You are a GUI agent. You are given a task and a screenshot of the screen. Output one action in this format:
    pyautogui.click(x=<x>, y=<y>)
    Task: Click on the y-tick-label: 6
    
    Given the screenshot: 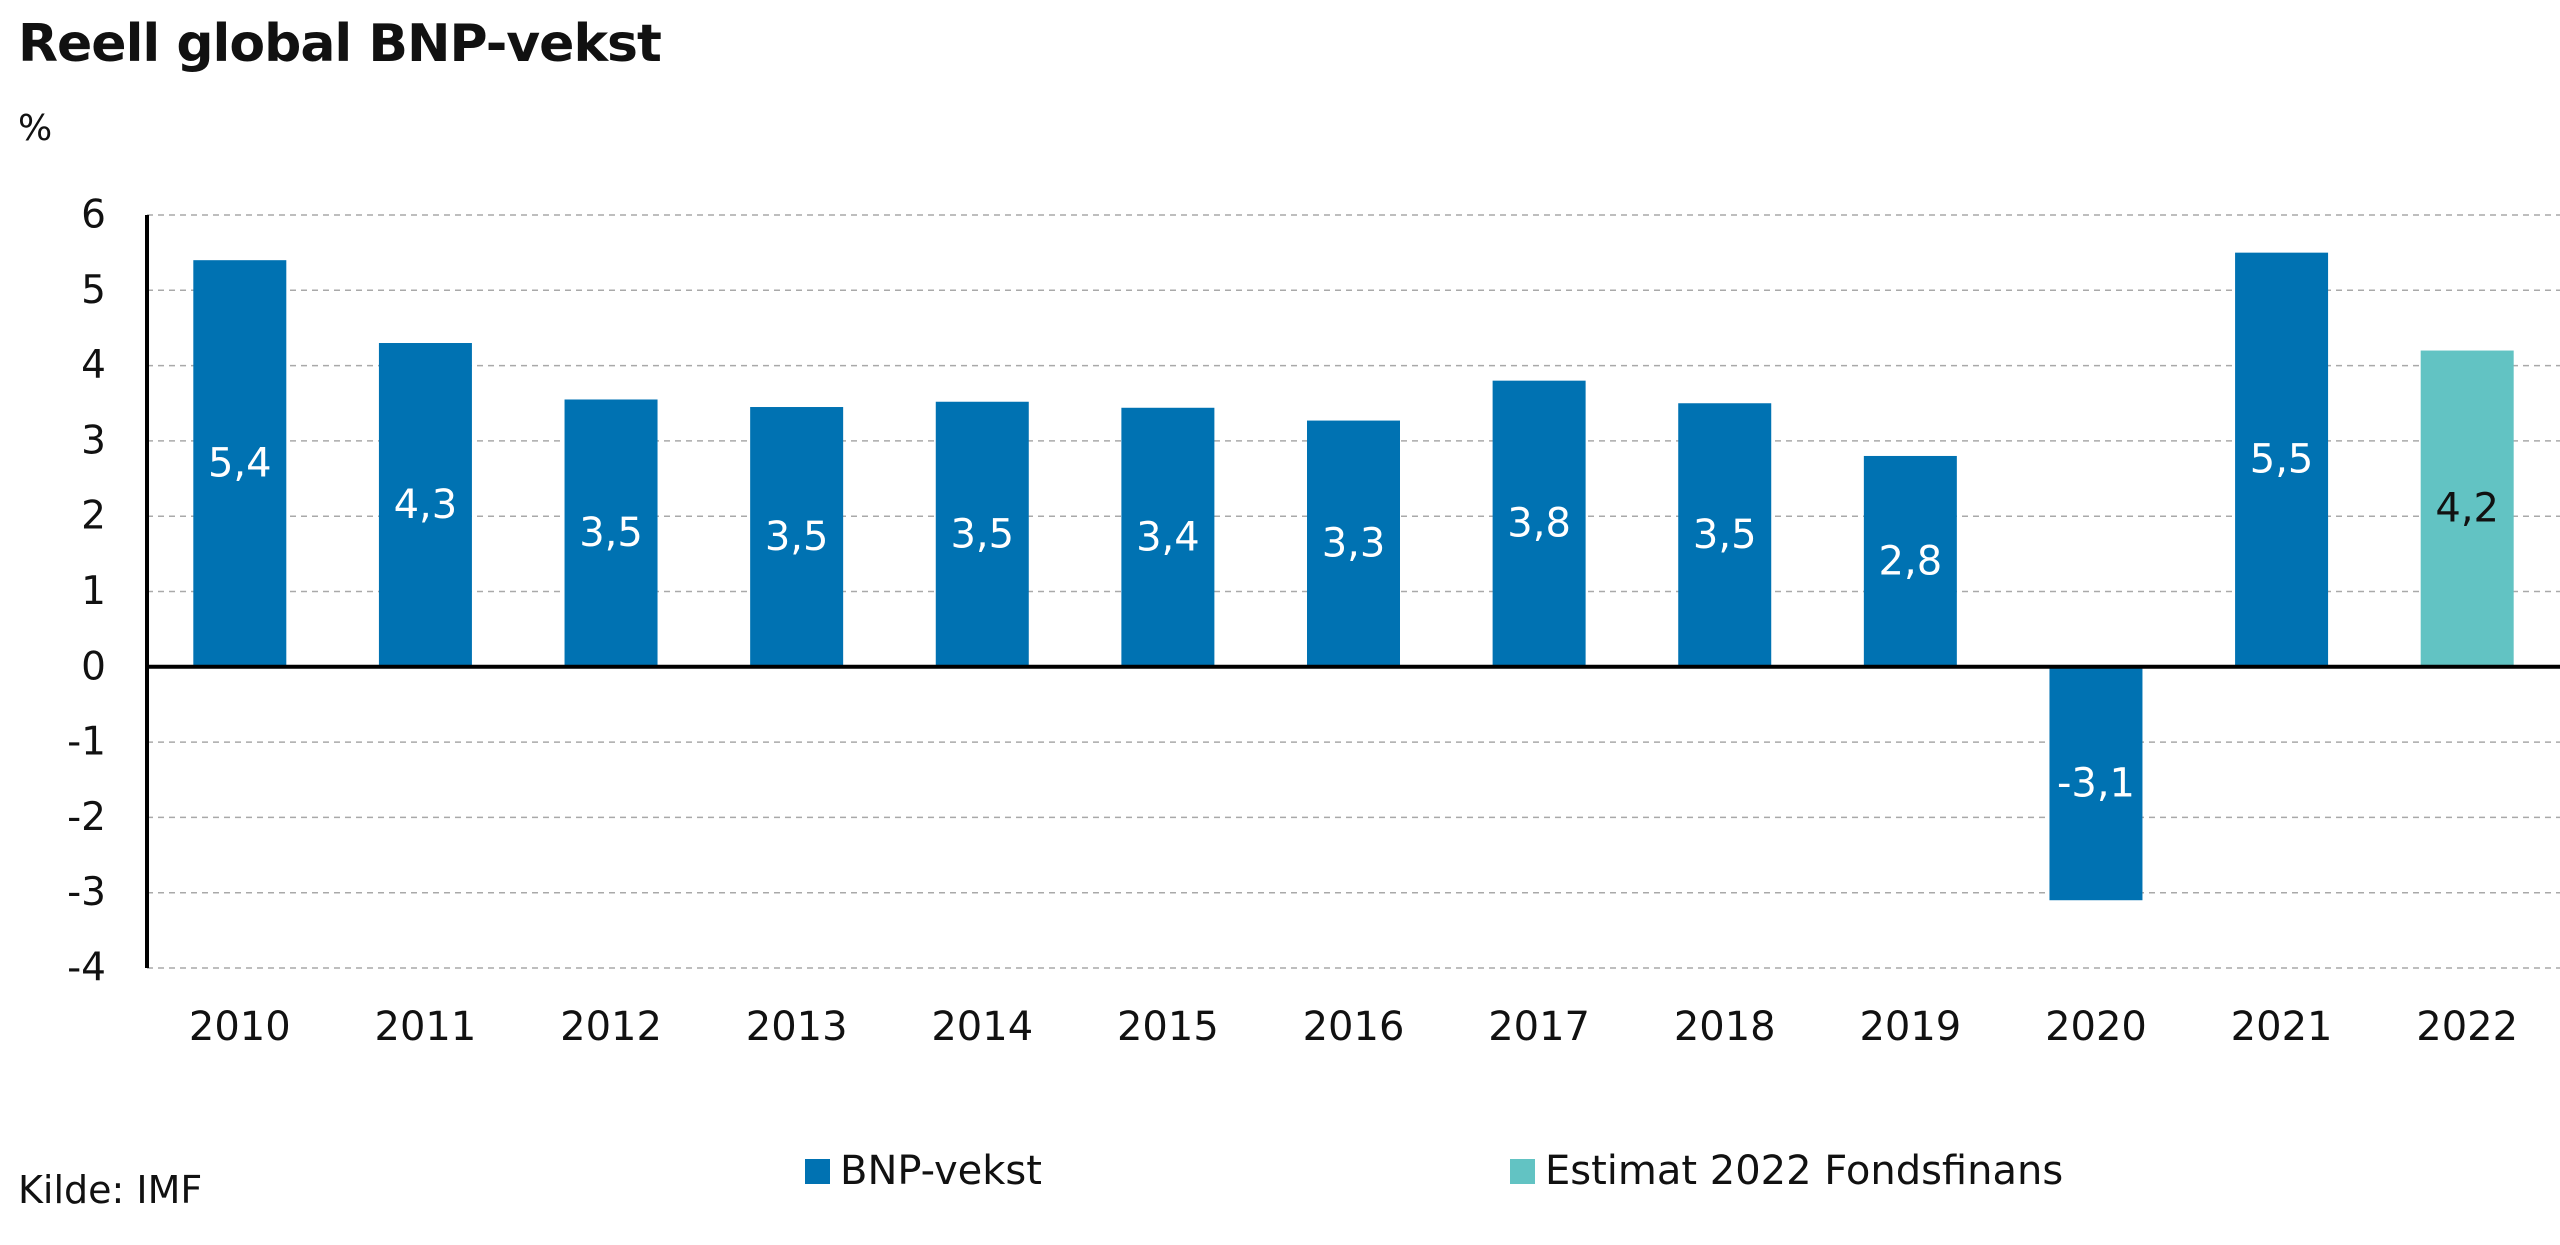 What is the action you would take?
    pyautogui.click(x=93, y=215)
    